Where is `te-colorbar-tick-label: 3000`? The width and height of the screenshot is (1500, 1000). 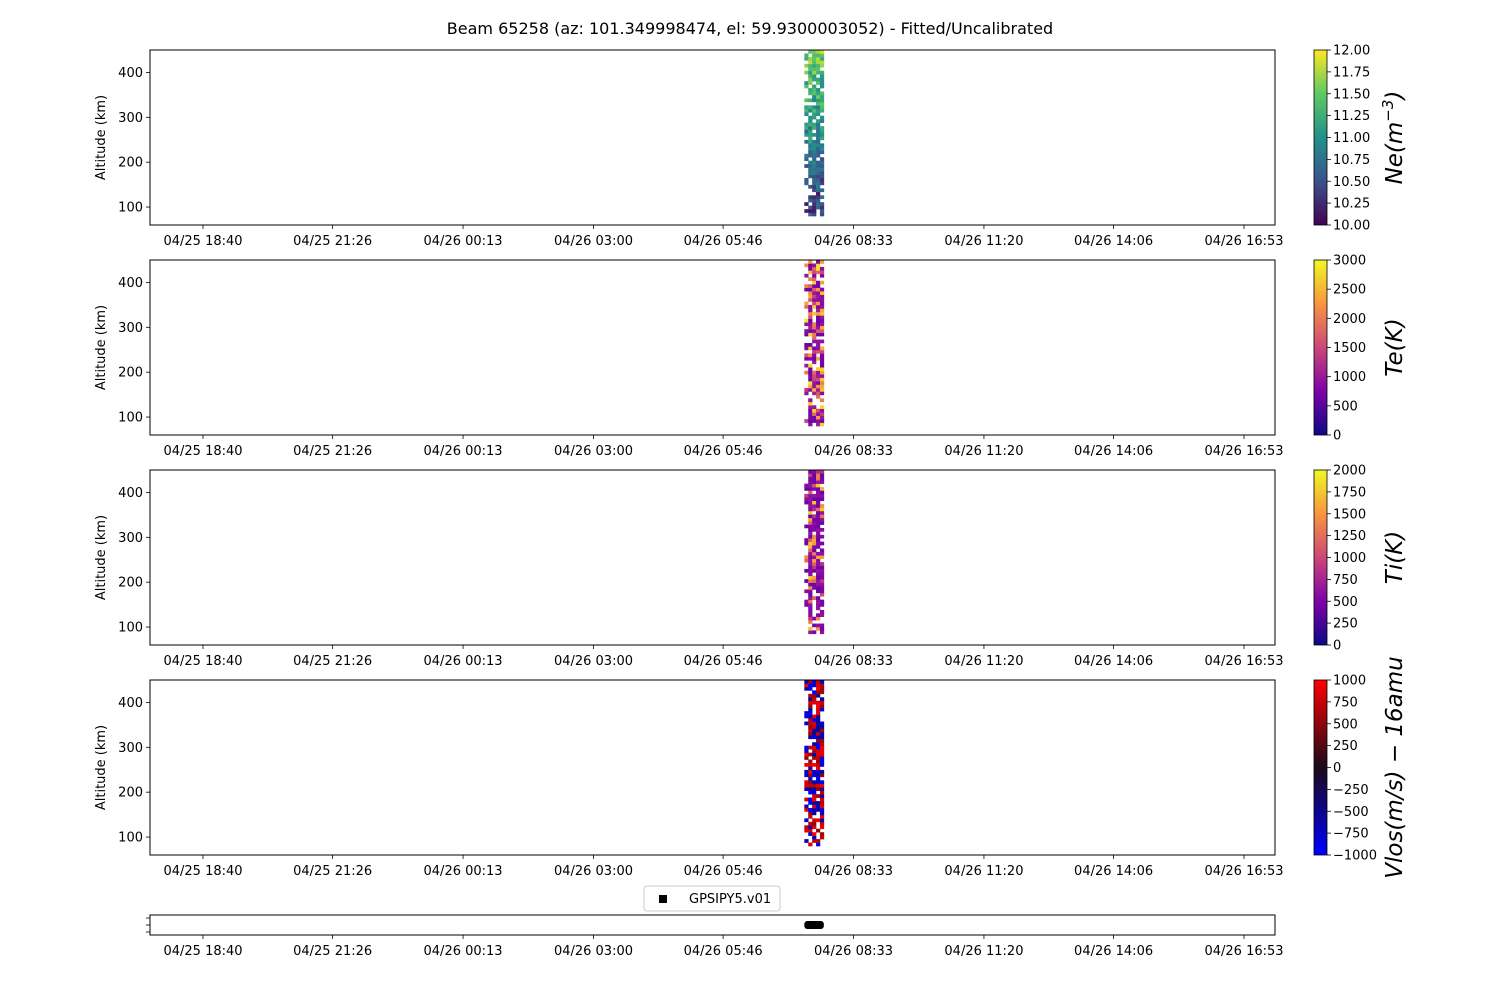
te-colorbar-tick-label: 3000 is located at coordinates (1349, 261).